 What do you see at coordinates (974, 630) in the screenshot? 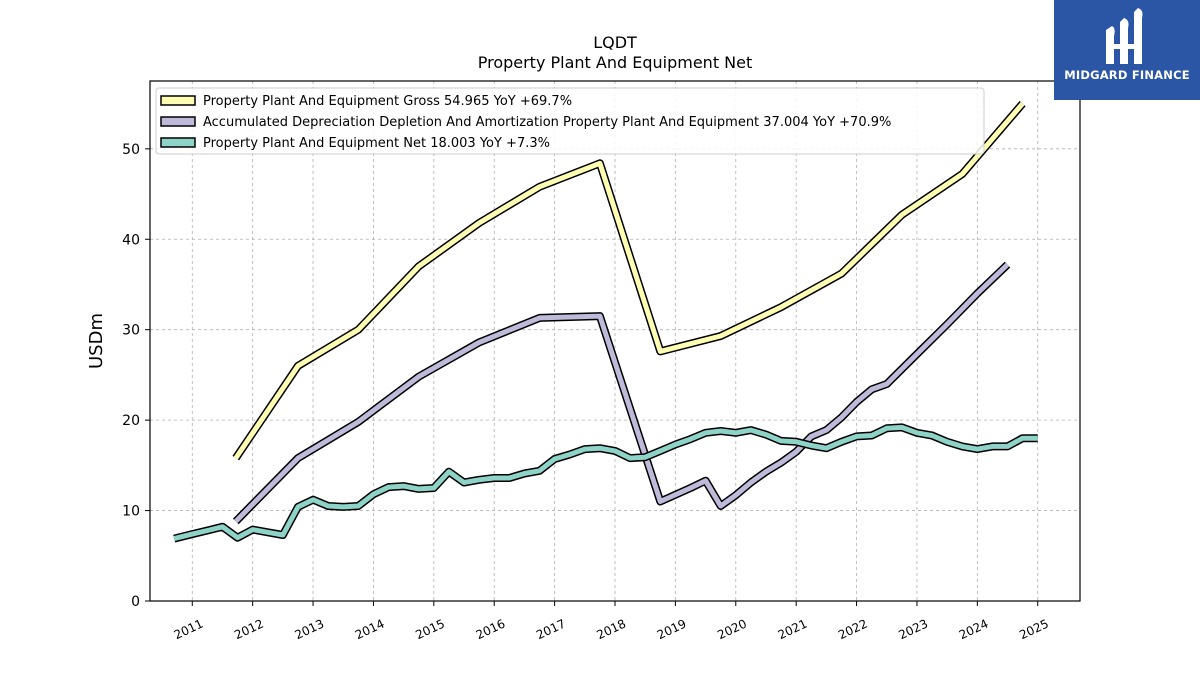
I see `x-tick-label: 2024` at bounding box center [974, 630].